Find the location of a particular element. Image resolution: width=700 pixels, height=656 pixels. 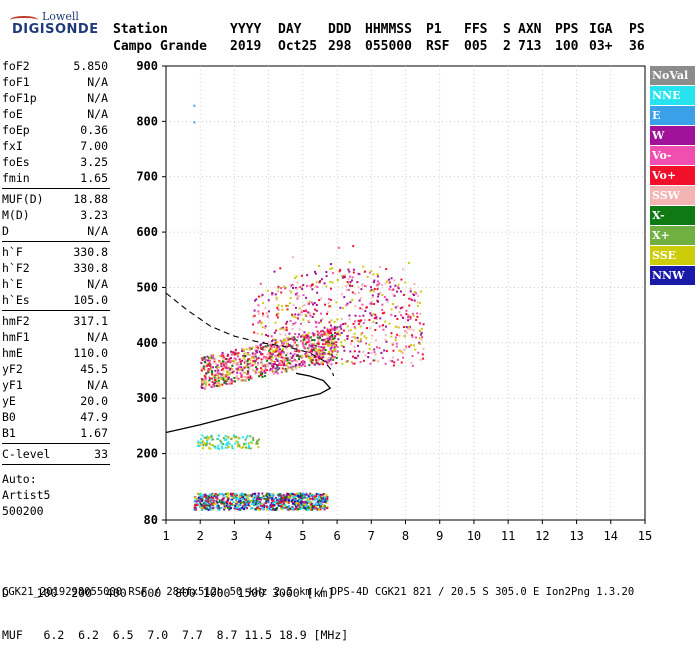

digisonde-logo: Lowell DIGISONDE is located at coordinates (56, 27).